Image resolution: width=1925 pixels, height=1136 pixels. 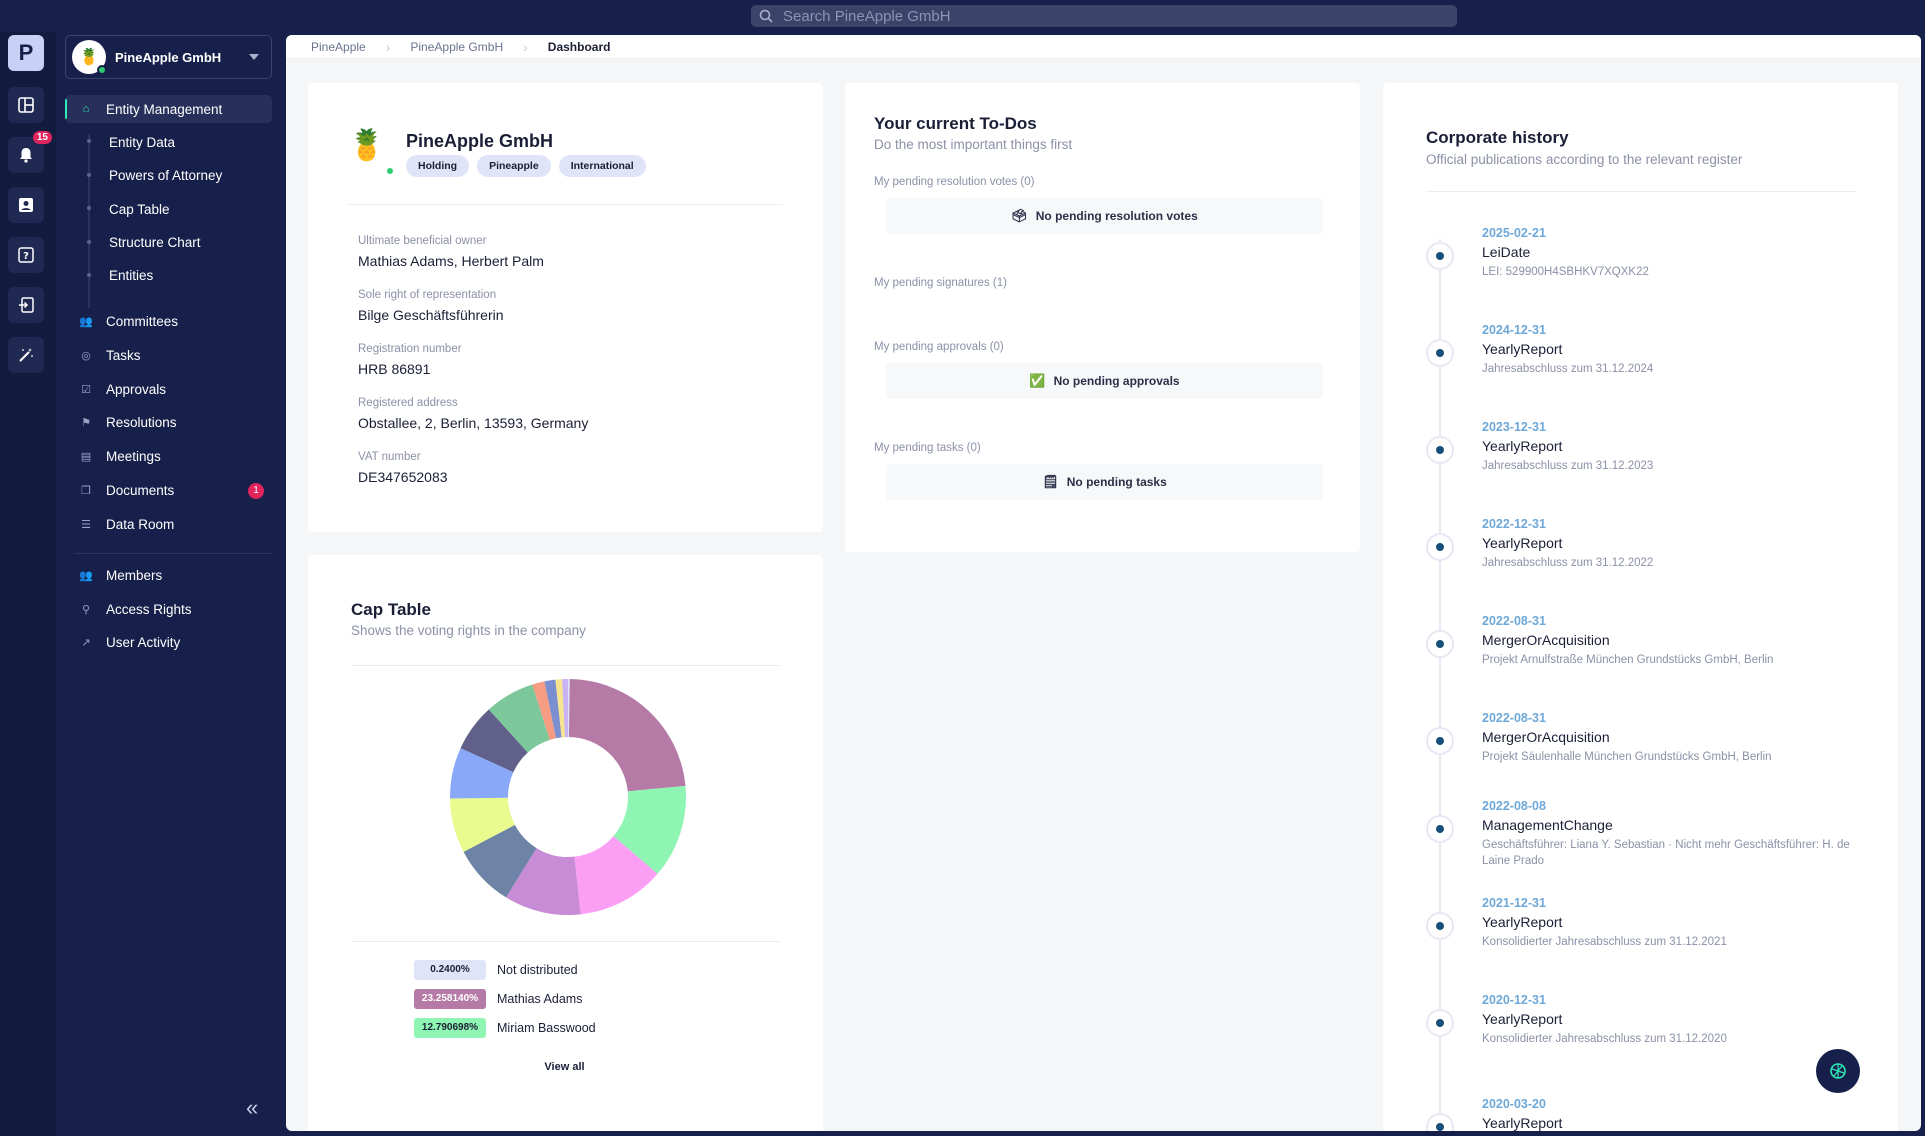 What do you see at coordinates (438, 166) in the screenshot?
I see `tag: Holding` at bounding box center [438, 166].